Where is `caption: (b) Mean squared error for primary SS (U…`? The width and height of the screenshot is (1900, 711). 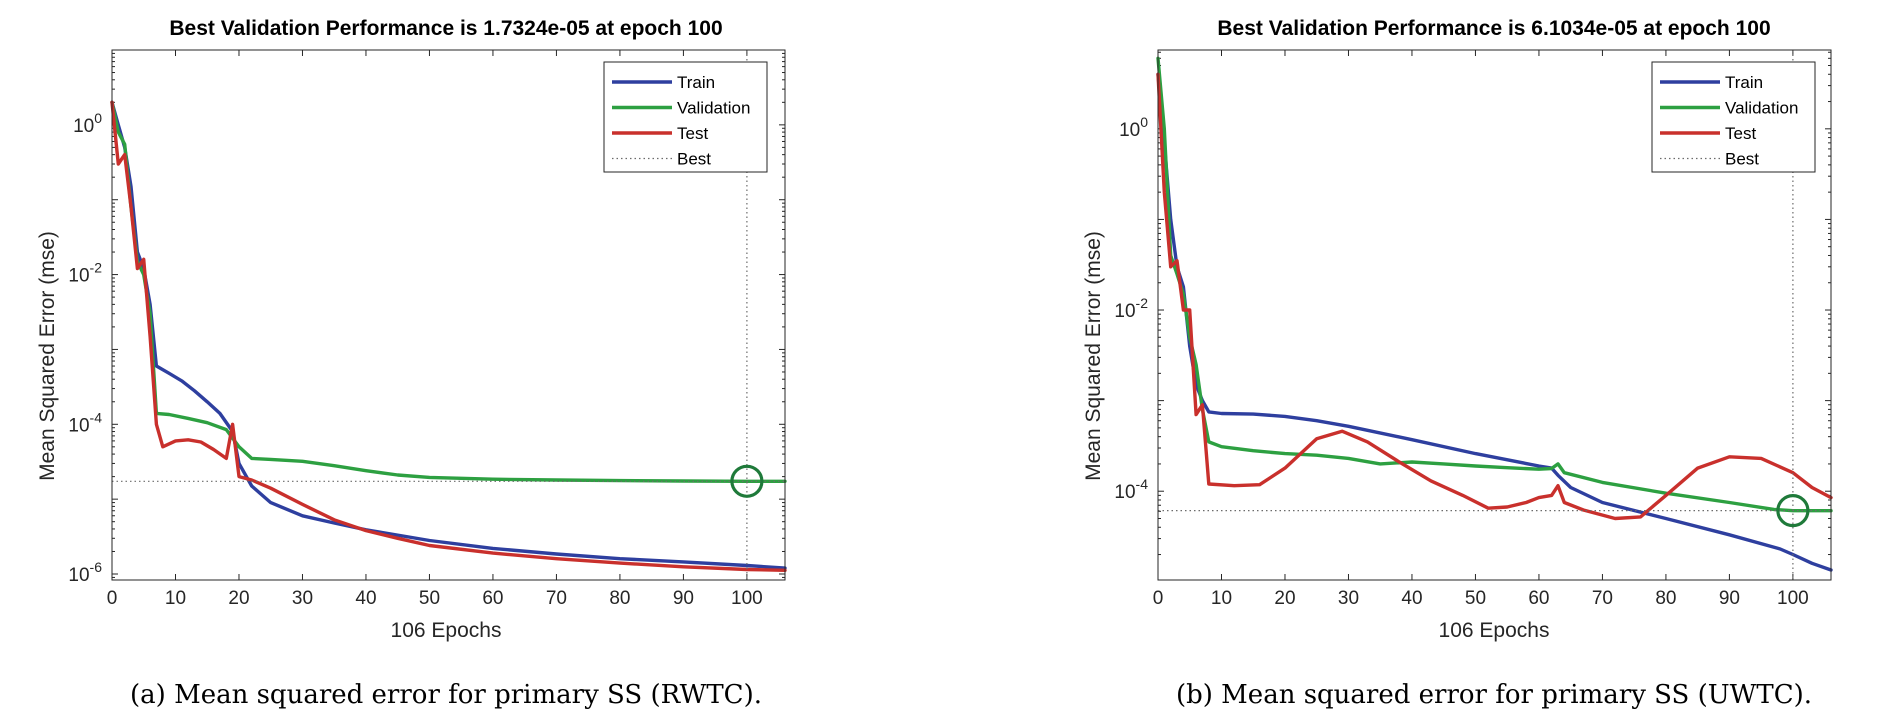 caption: (b) Mean squared error for primary SS (U… is located at coordinates (1494, 695).